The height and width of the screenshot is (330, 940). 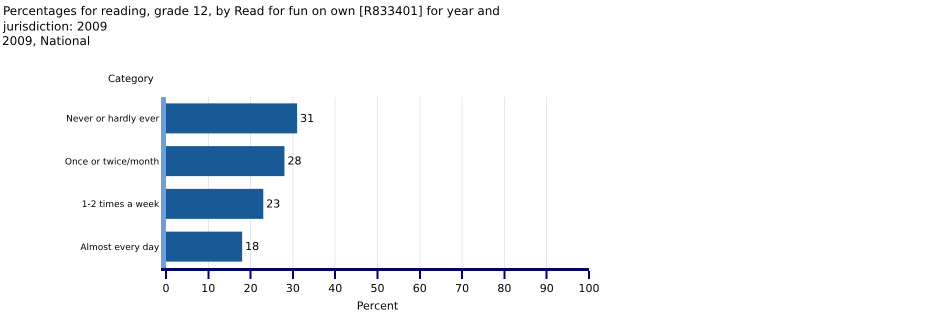 What do you see at coordinates (294, 161) in the screenshot?
I see `data-label: 28` at bounding box center [294, 161].